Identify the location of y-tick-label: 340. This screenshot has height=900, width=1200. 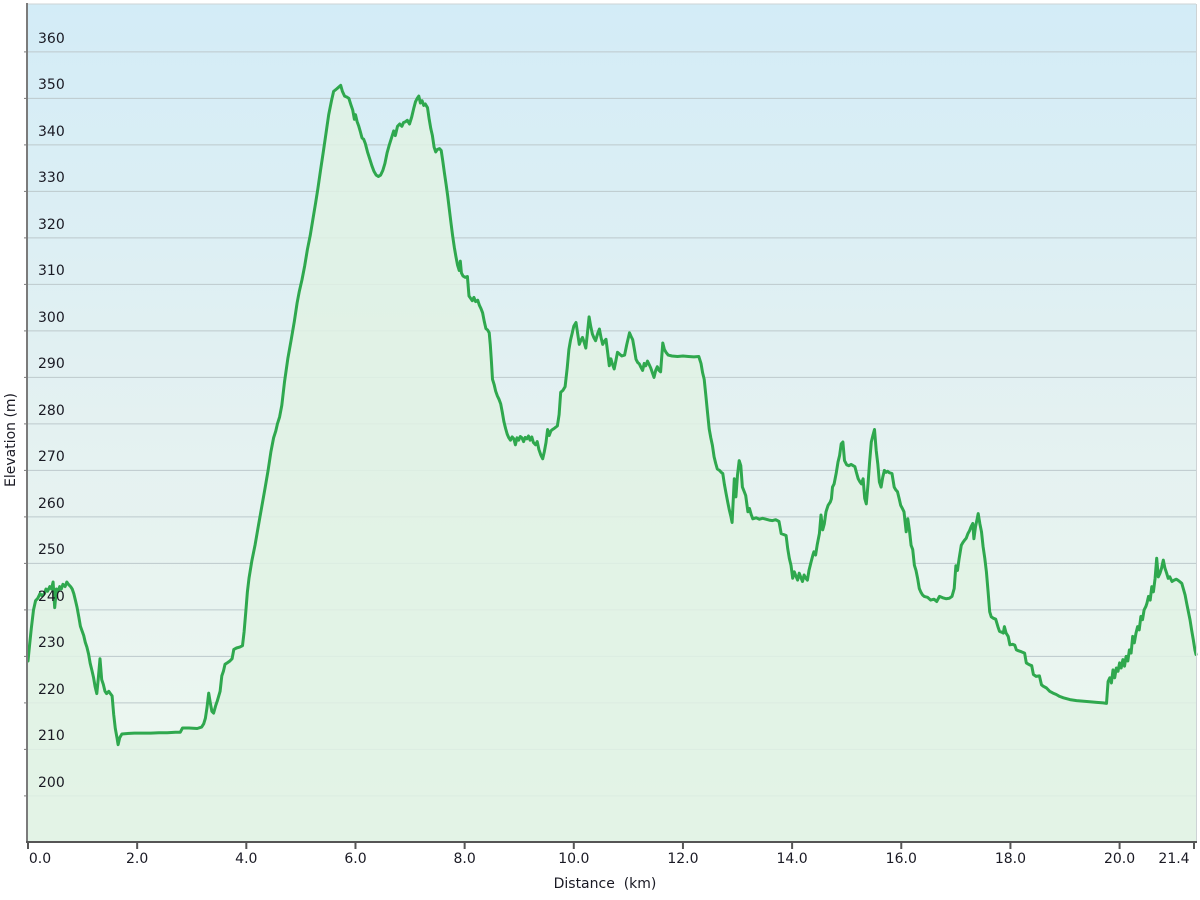
(51, 131).